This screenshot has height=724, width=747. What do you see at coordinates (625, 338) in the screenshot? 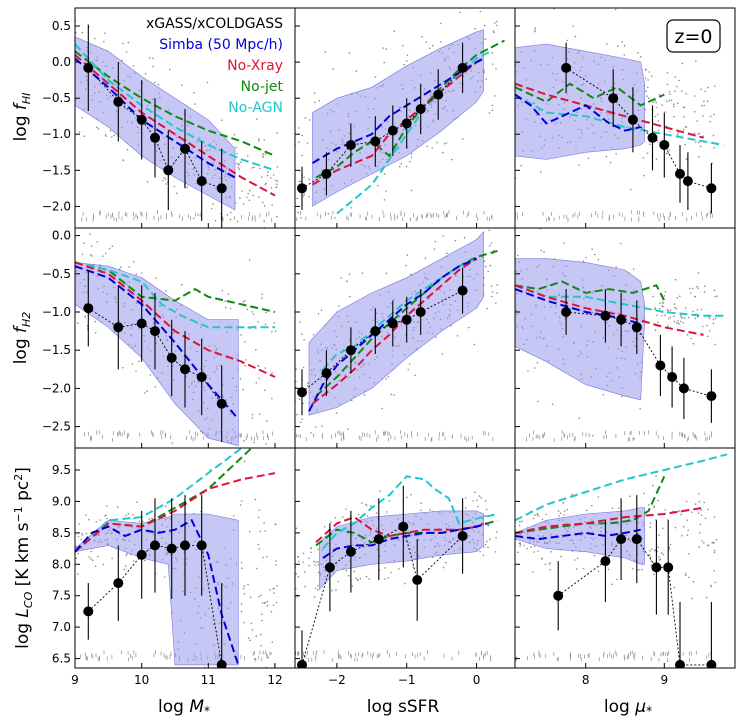
I see `panel-r1c2` at bounding box center [625, 338].